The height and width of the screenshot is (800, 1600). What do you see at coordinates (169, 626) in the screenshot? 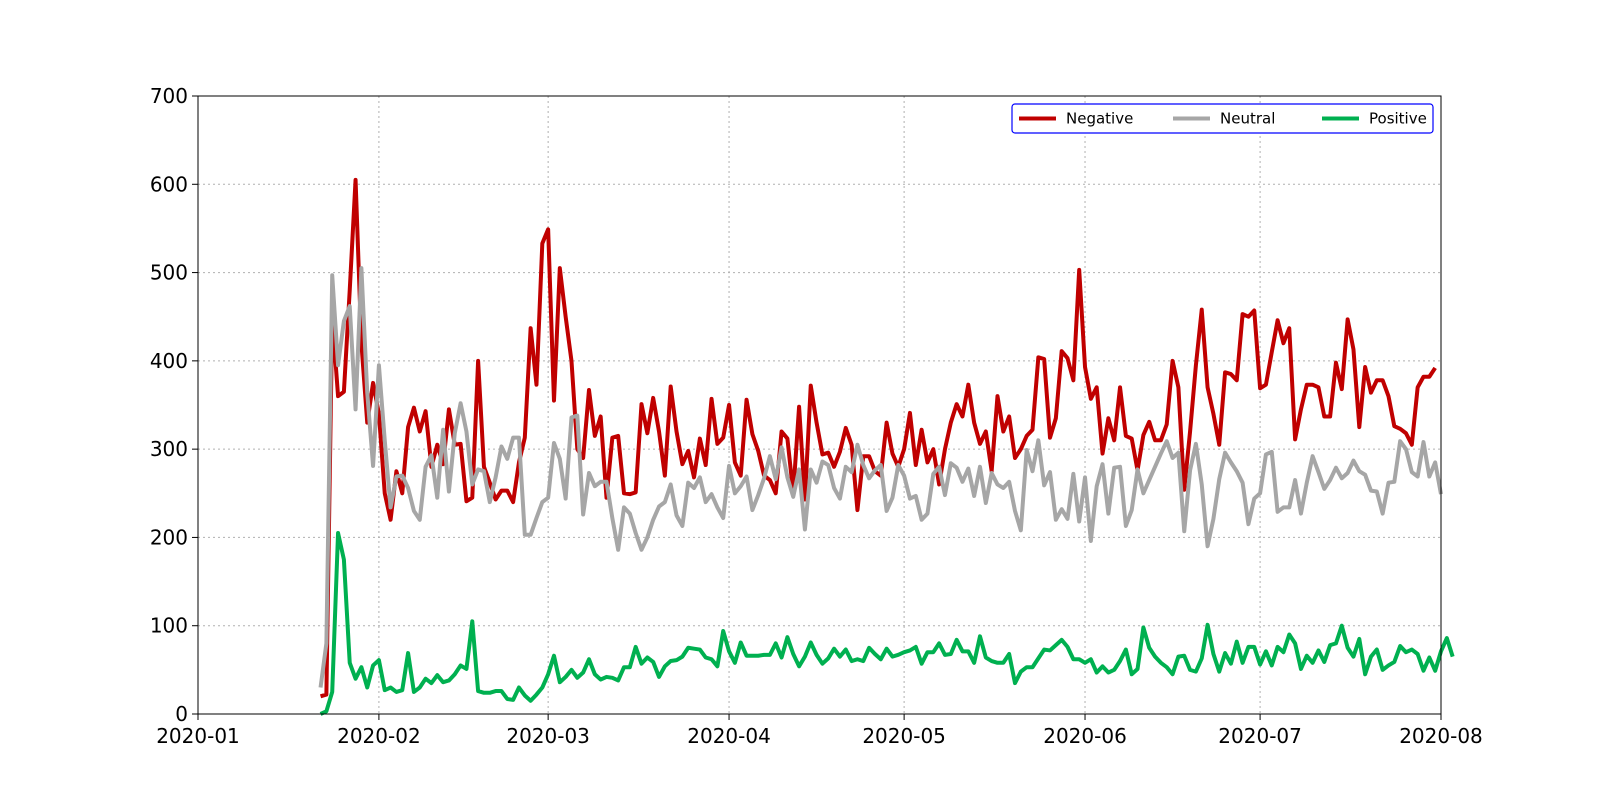
I see `y-tick-label: 100` at bounding box center [169, 626].